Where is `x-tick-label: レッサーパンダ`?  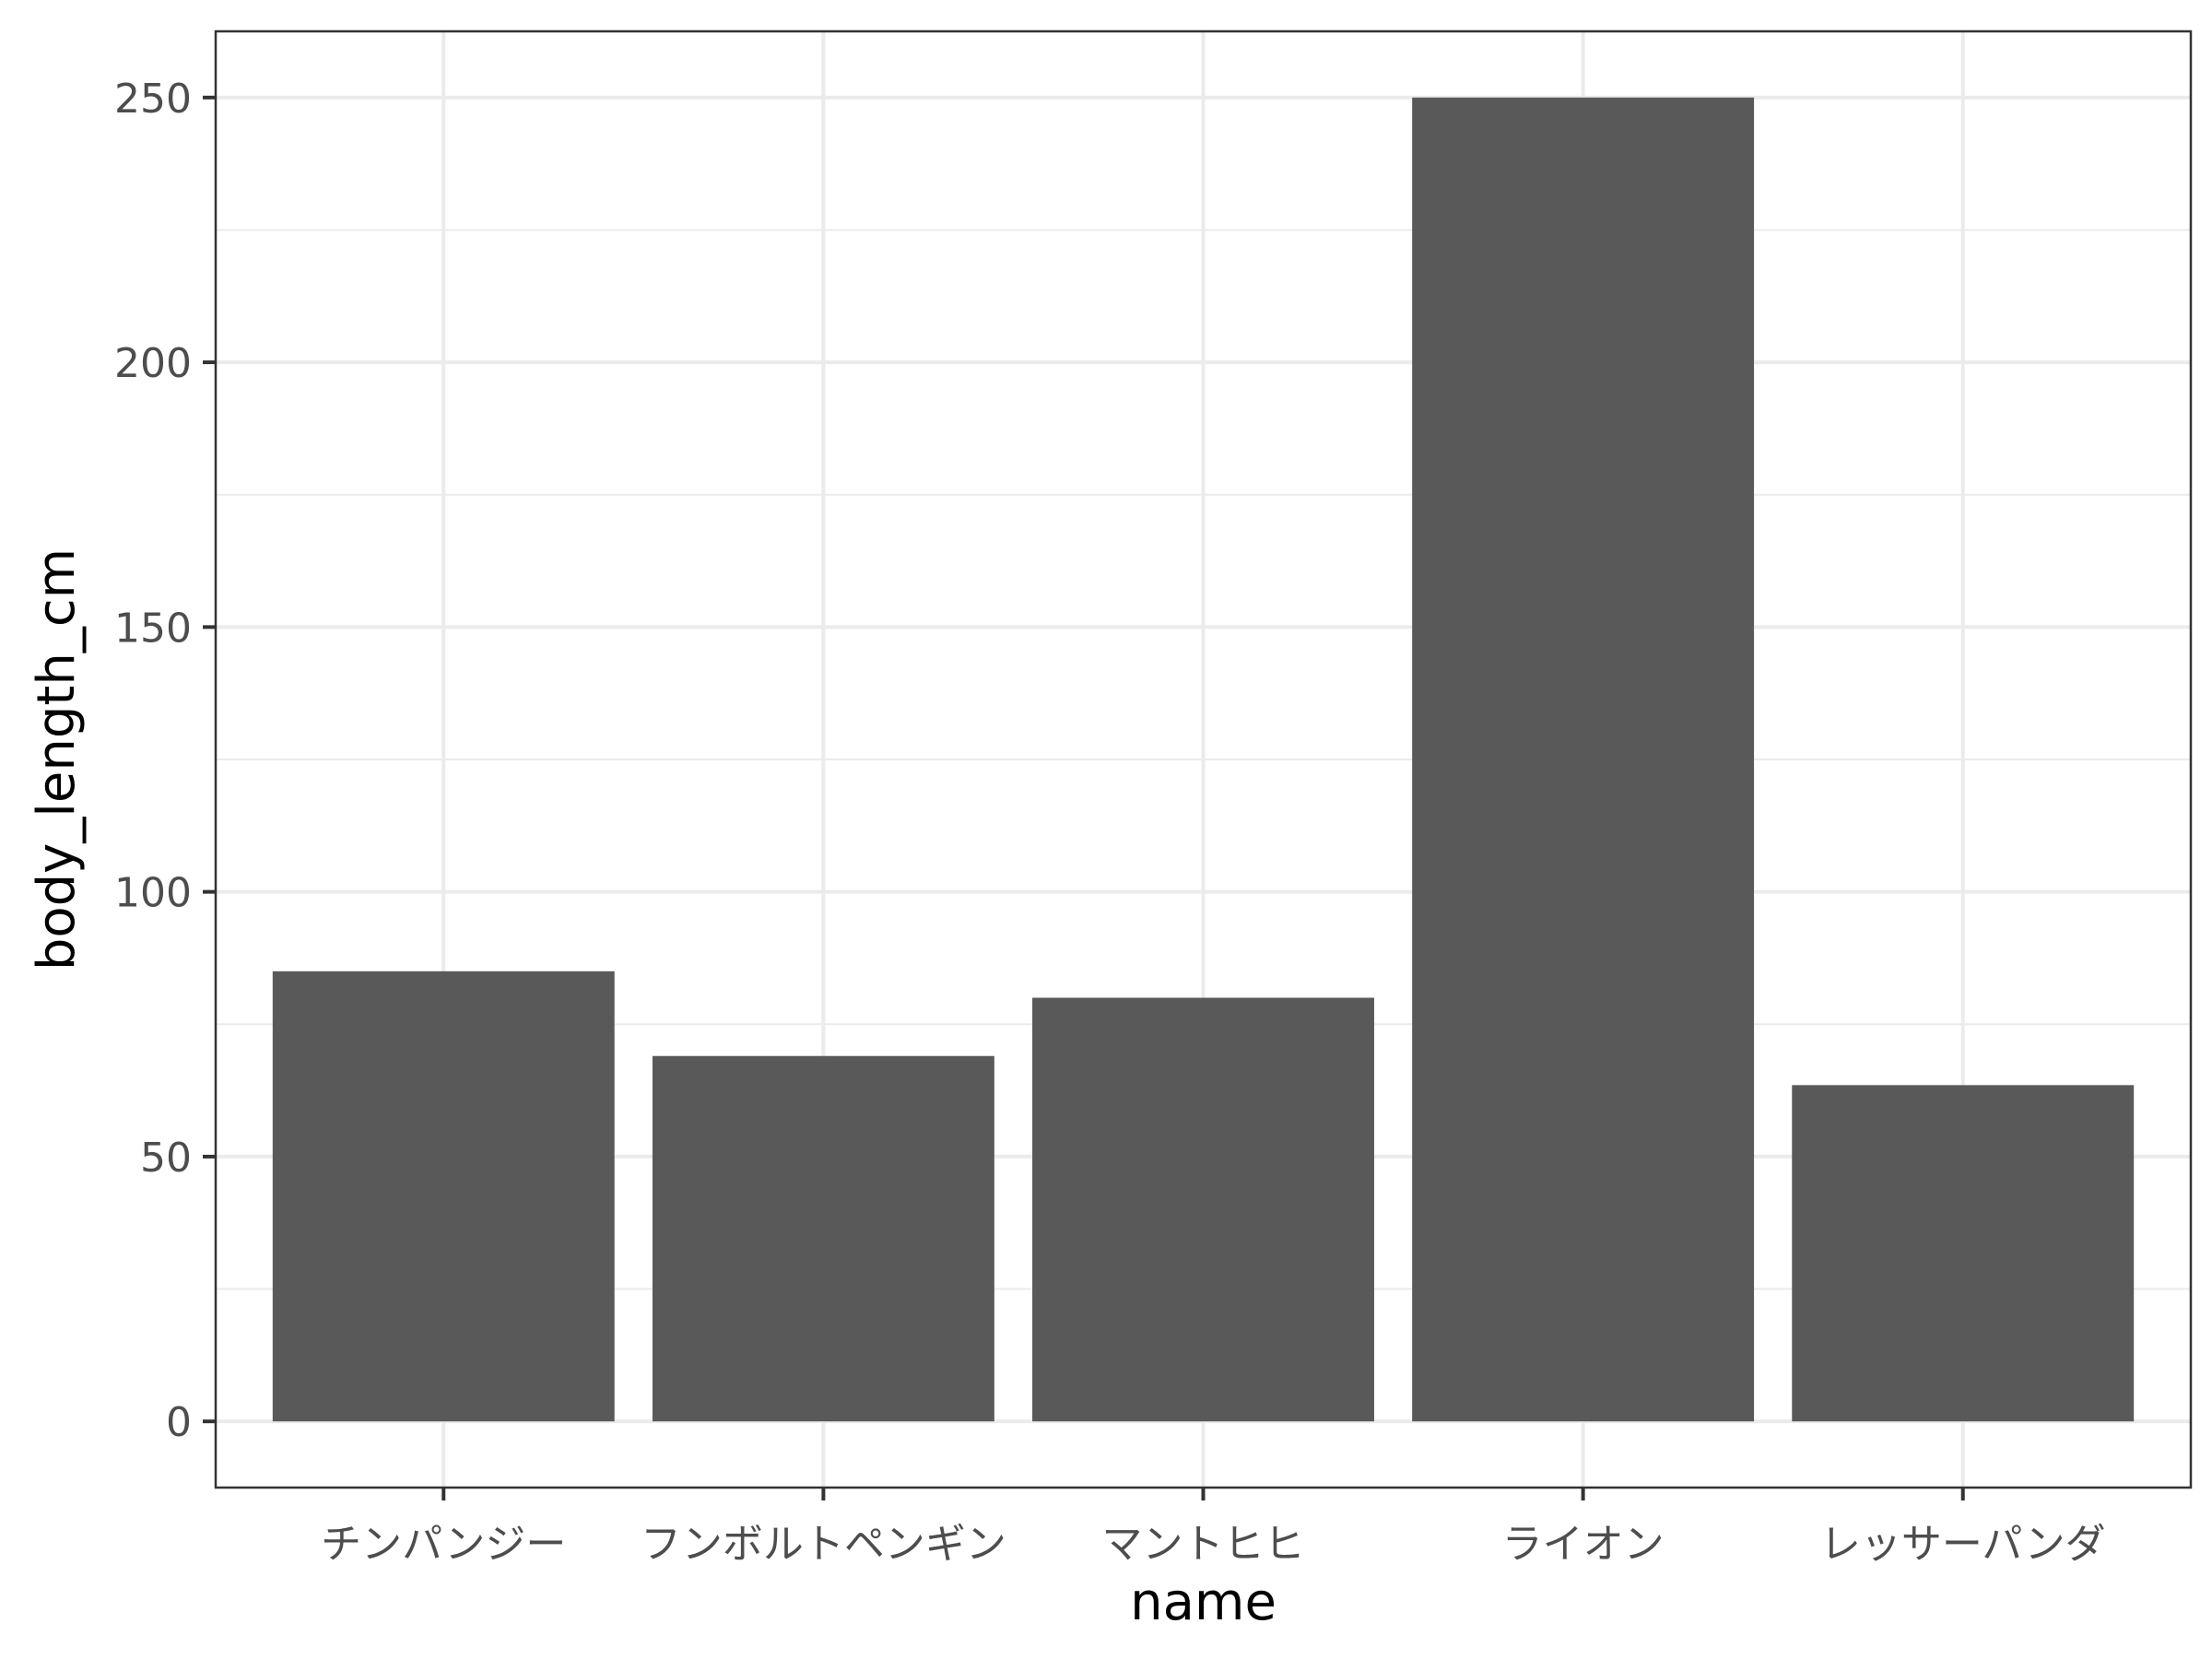
x-tick-label: レッサーパンダ is located at coordinates (1963, 1544).